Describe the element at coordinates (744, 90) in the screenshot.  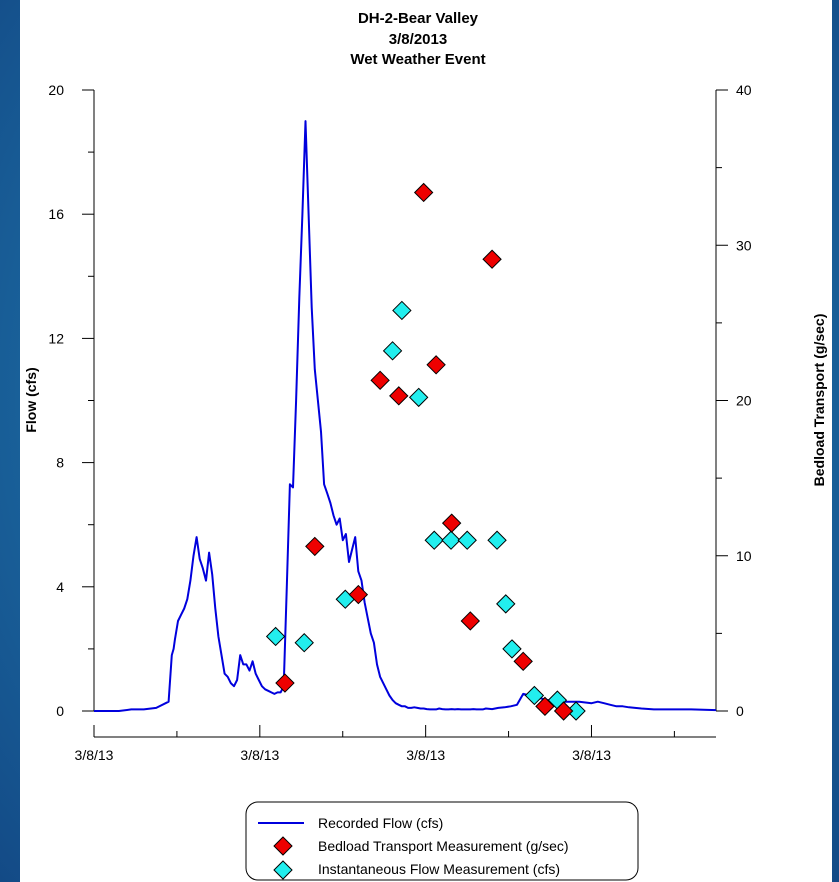
I see `y2-tick-label: 40` at that location.